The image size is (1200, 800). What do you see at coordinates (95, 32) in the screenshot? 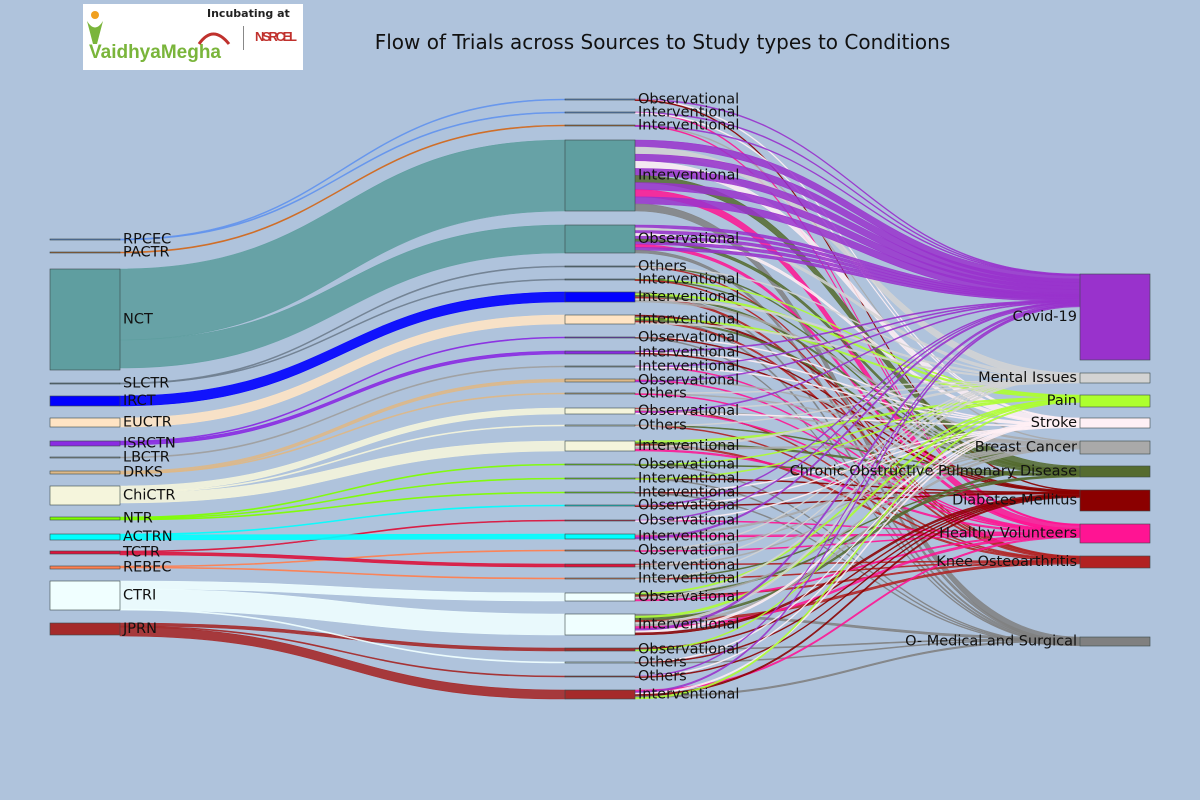
I see `logo-figure-body-icon` at bounding box center [95, 32].